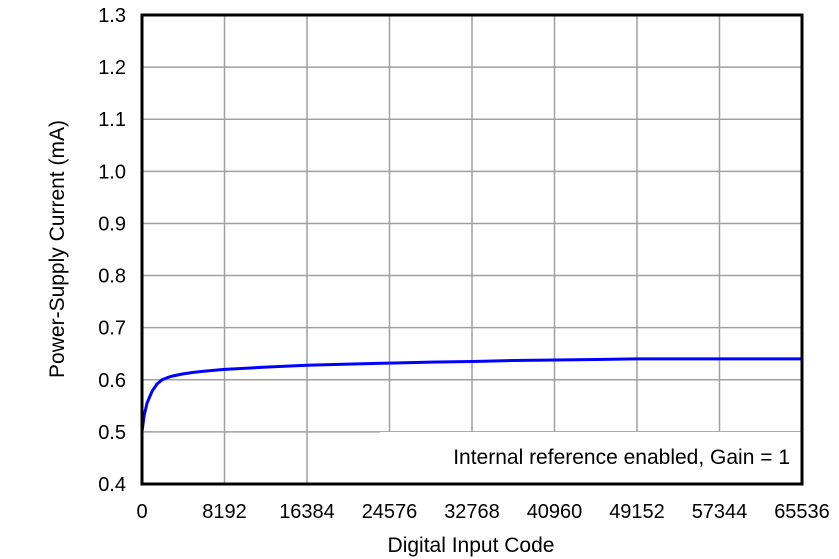 This screenshot has height=559, width=839. I want to click on x-tick-label: 8192, so click(224, 512).